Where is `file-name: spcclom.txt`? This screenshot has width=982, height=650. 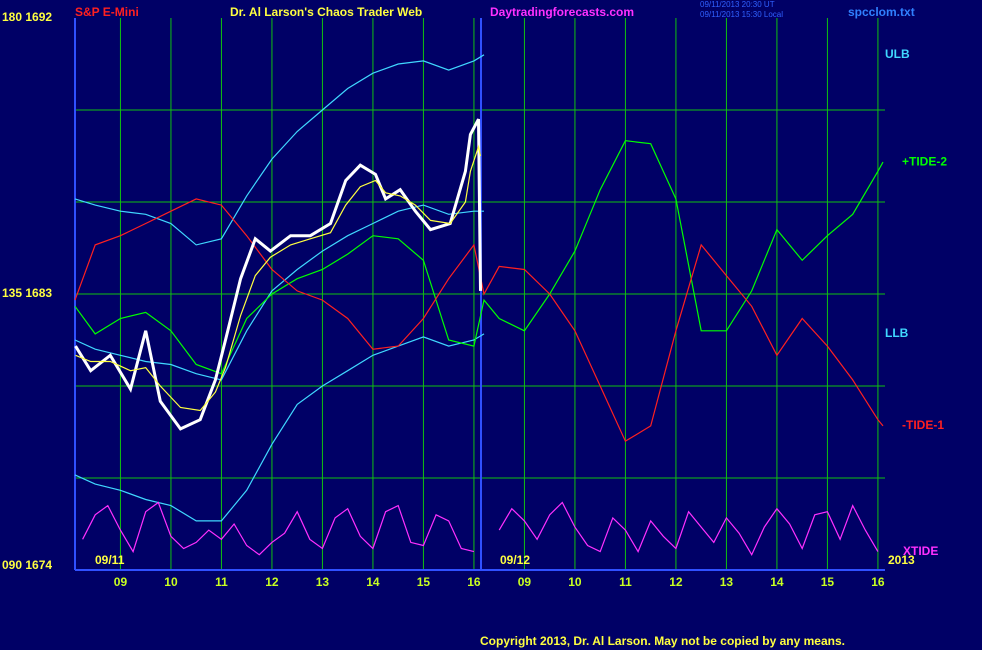 file-name: spcclom.txt is located at coordinates (881, 12).